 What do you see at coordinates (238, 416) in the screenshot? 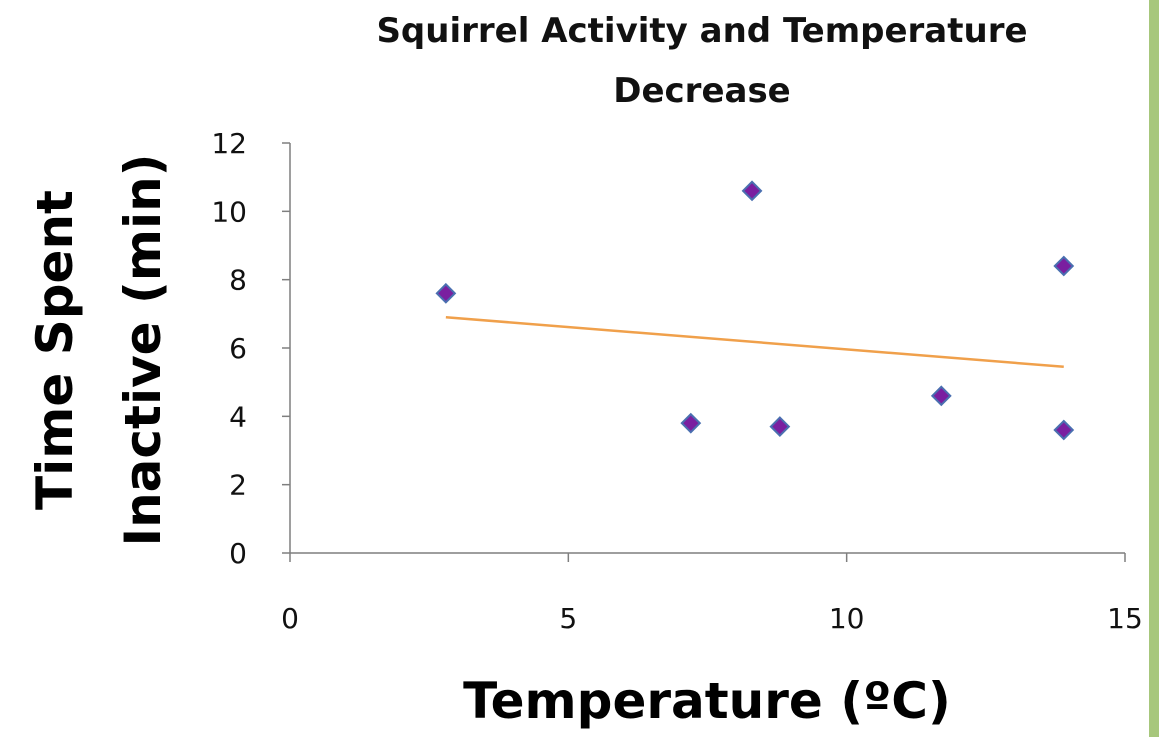
I see `y-tick-label: 4` at bounding box center [238, 416].